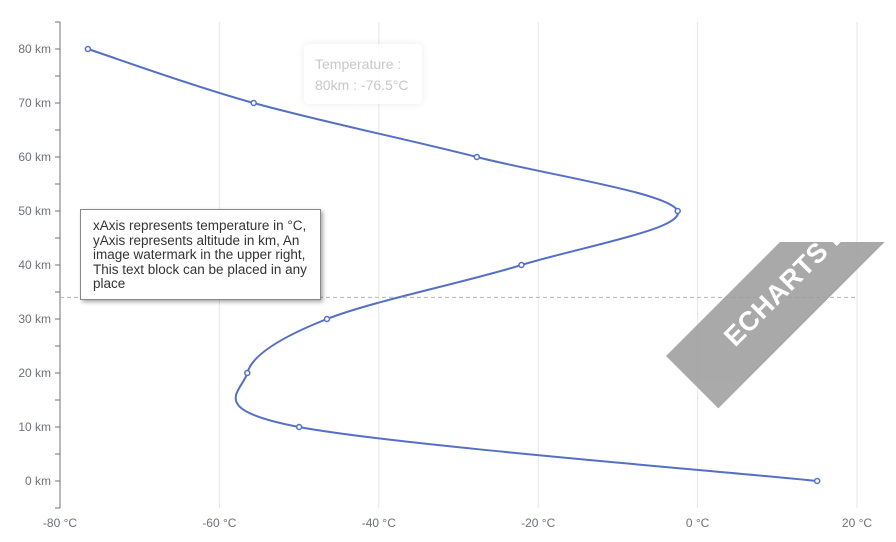 The width and height of the screenshot is (896, 542). Describe the element at coordinates (787, 316) in the screenshot. I see `watermark-text: ECHARTS LINE CHART` at that location.